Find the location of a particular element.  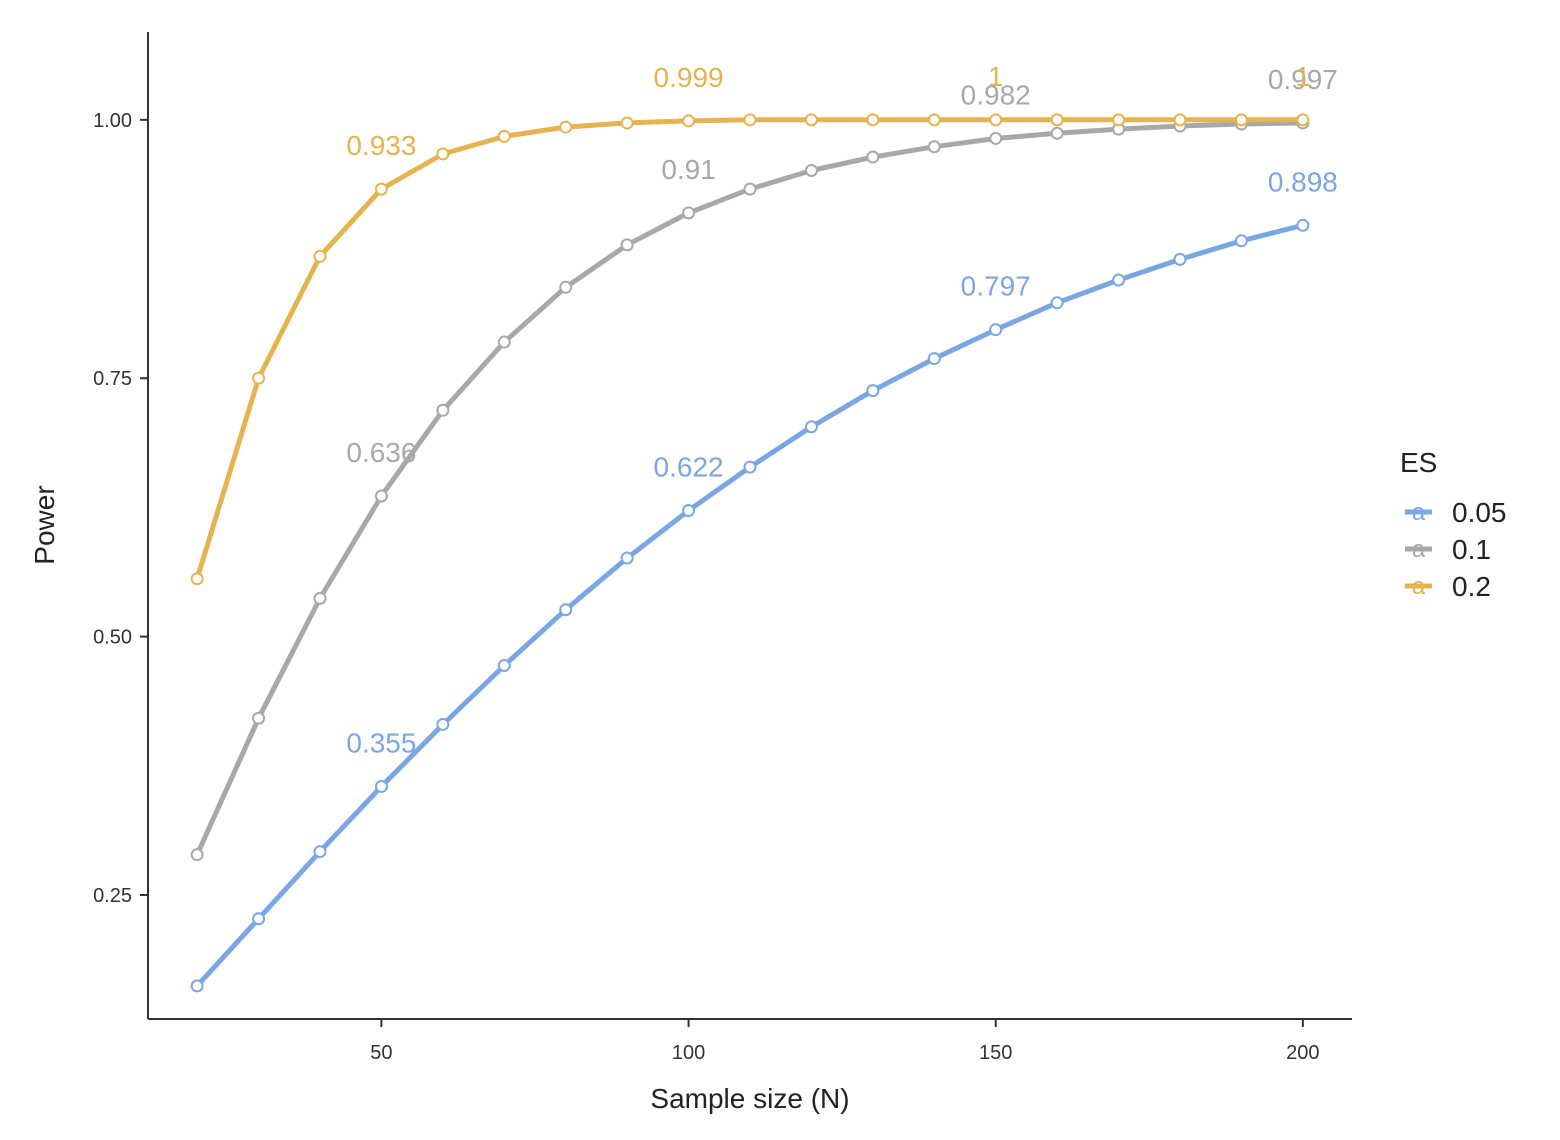

data-label: 0.982 is located at coordinates (996, 94).